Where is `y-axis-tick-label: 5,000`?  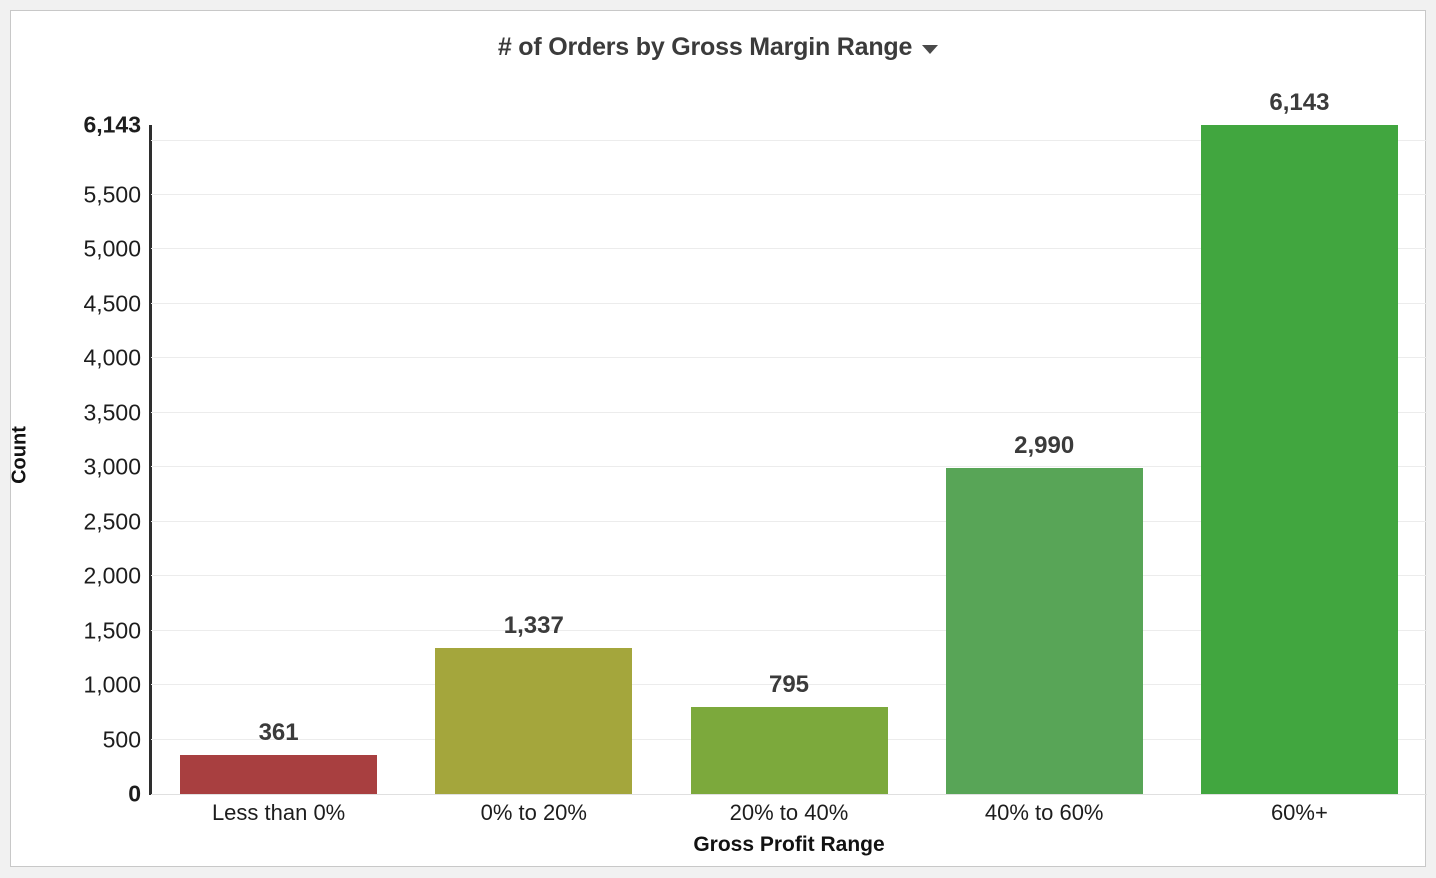
y-axis-tick-label: 5,000 is located at coordinates (112, 248).